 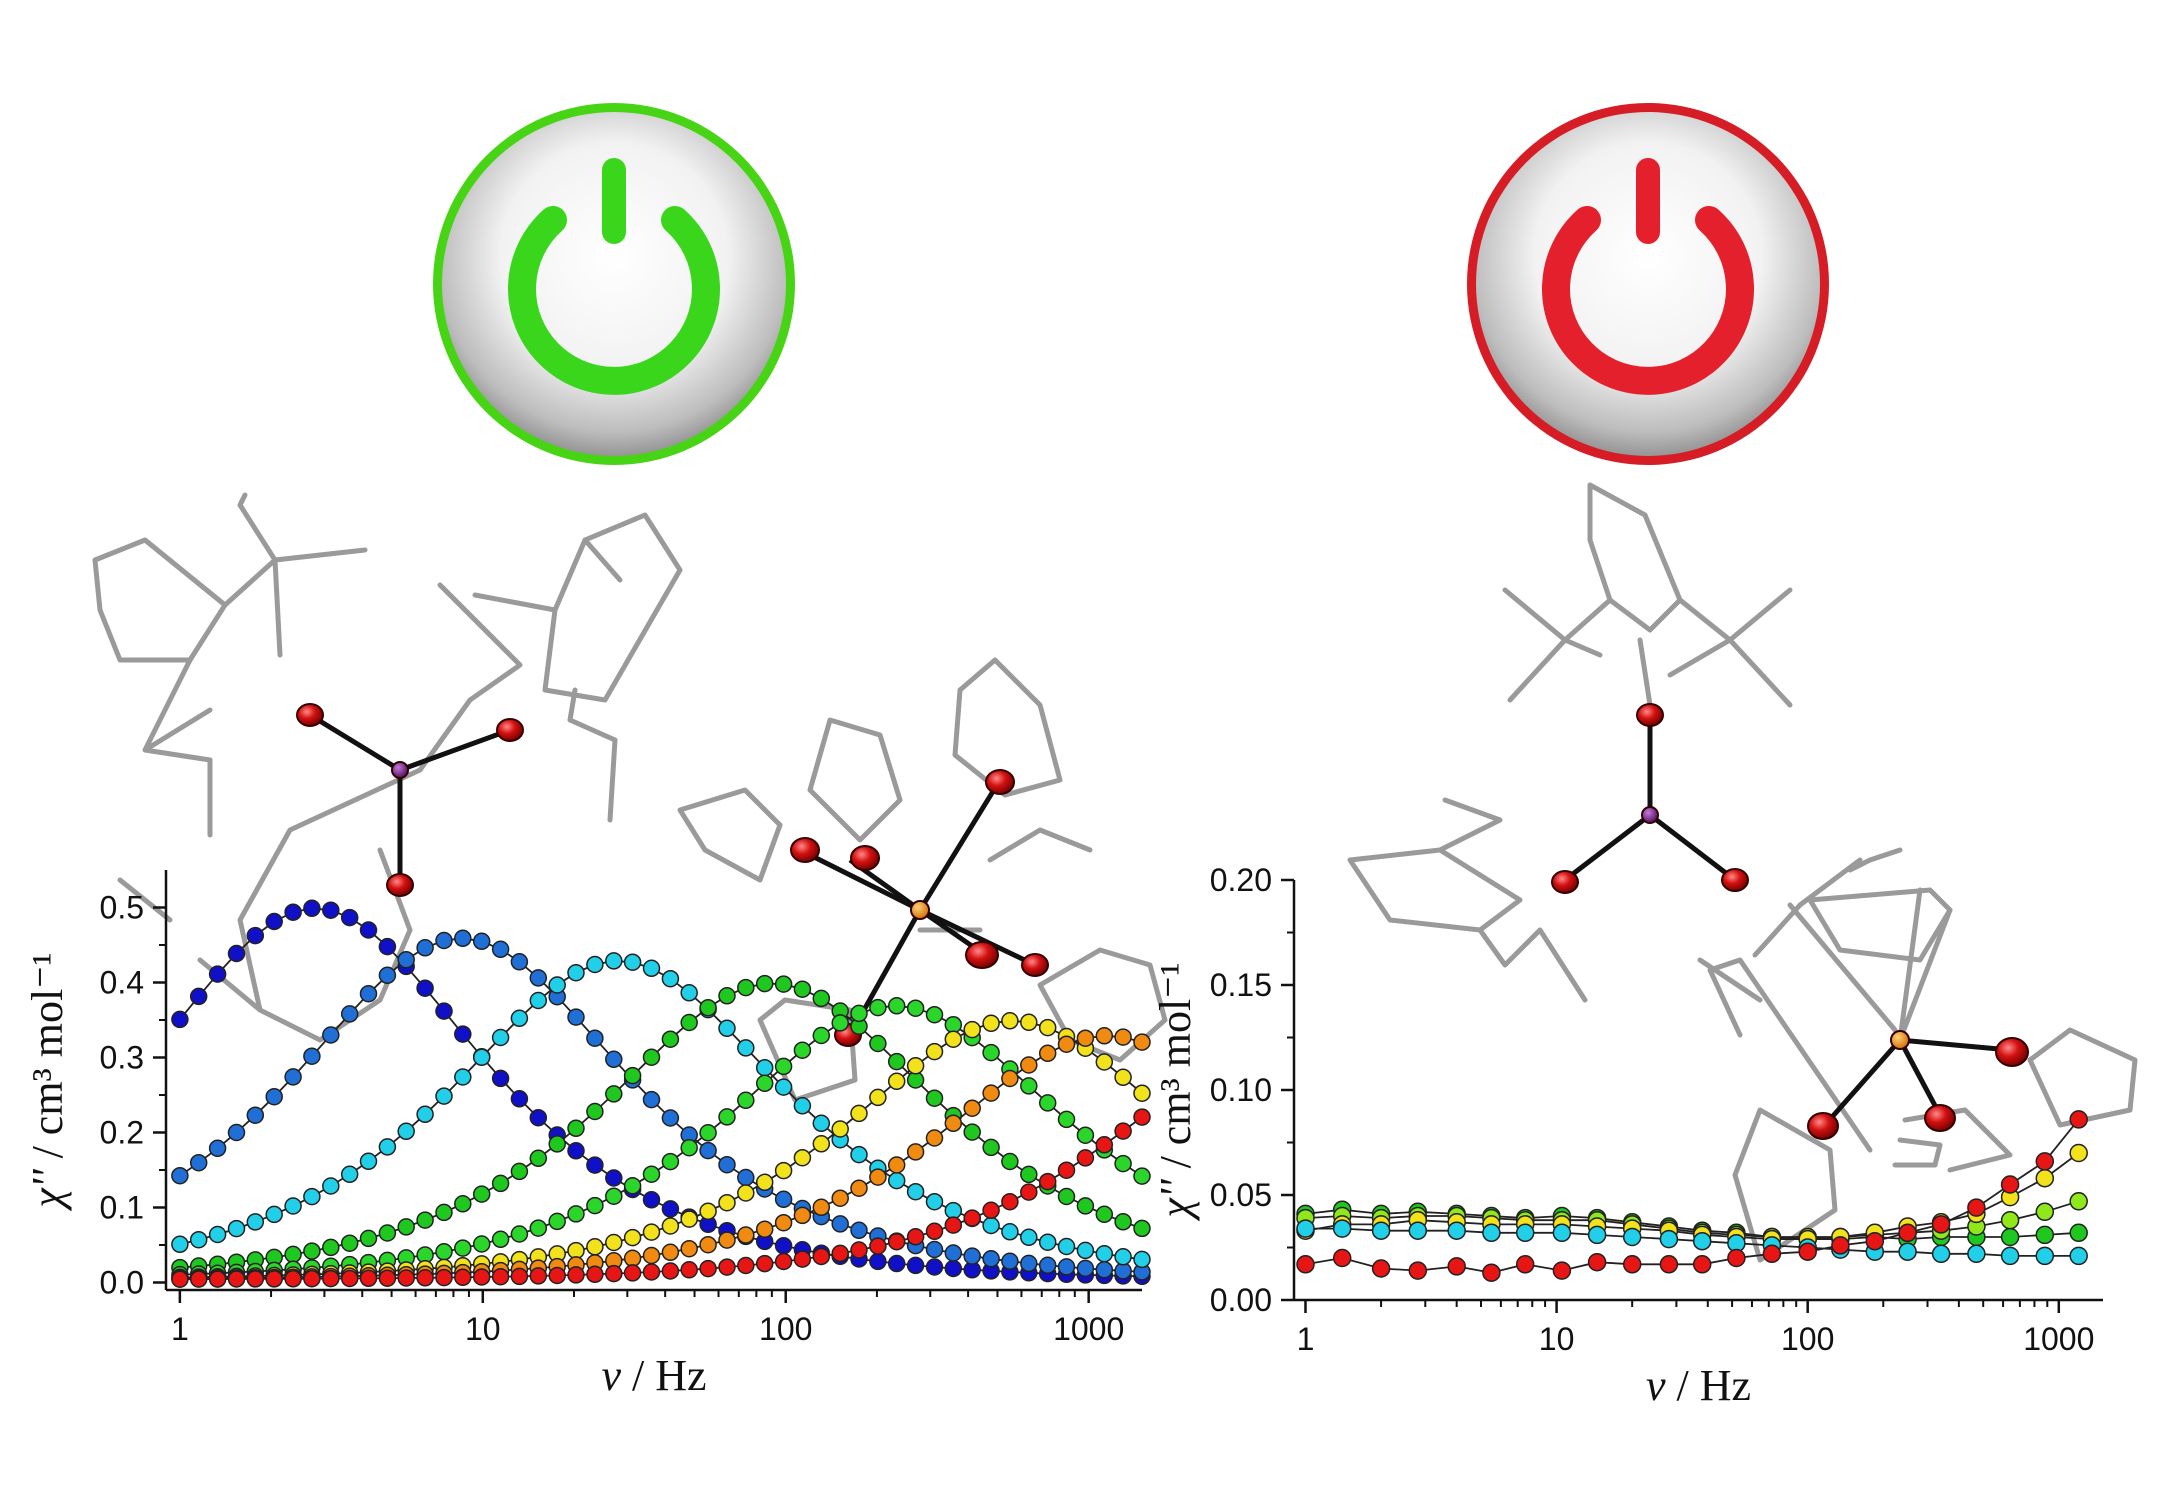 What do you see at coordinates (1175, 1200) in the screenshot?
I see `y-axis-symbol: χ''` at bounding box center [1175, 1200].